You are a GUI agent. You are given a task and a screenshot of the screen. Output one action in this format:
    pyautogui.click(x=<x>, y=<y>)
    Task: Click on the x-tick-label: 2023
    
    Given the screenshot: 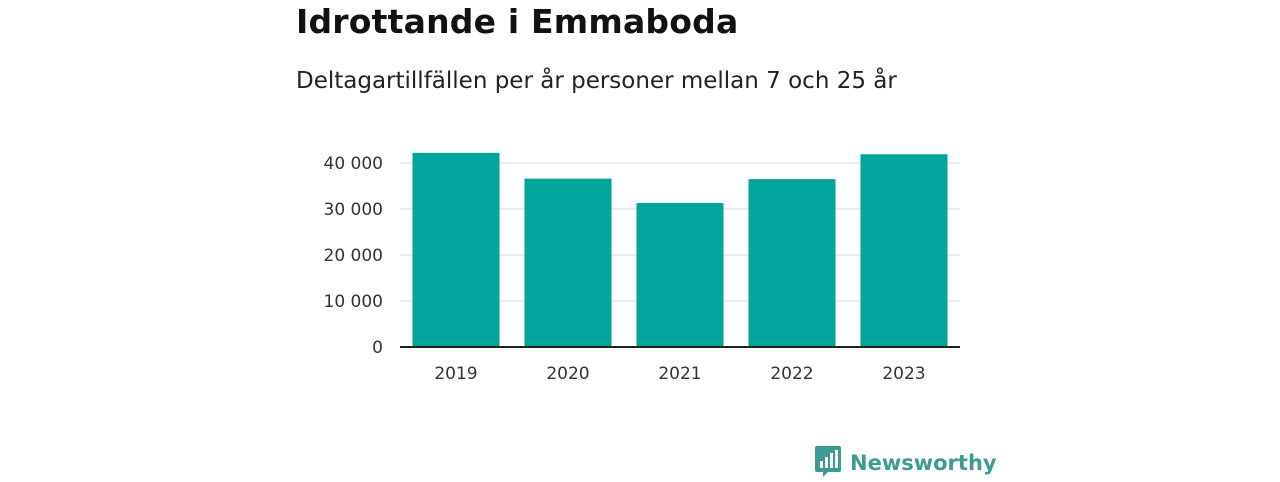 What is the action you would take?
    pyautogui.click(x=903, y=374)
    